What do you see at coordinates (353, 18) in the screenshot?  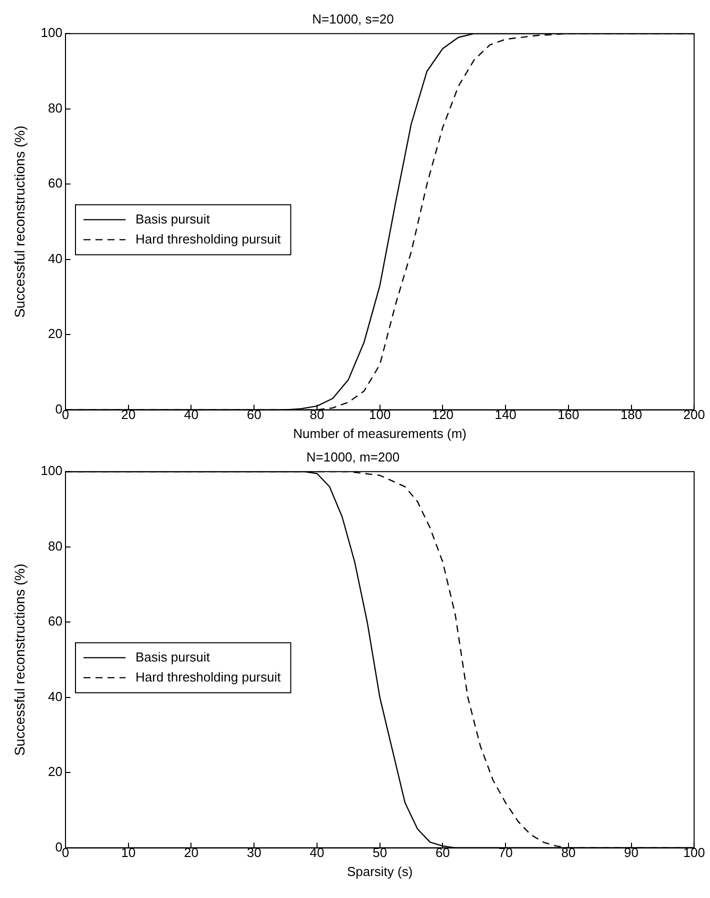 I see `chart-title: N=1000, s=20` at bounding box center [353, 18].